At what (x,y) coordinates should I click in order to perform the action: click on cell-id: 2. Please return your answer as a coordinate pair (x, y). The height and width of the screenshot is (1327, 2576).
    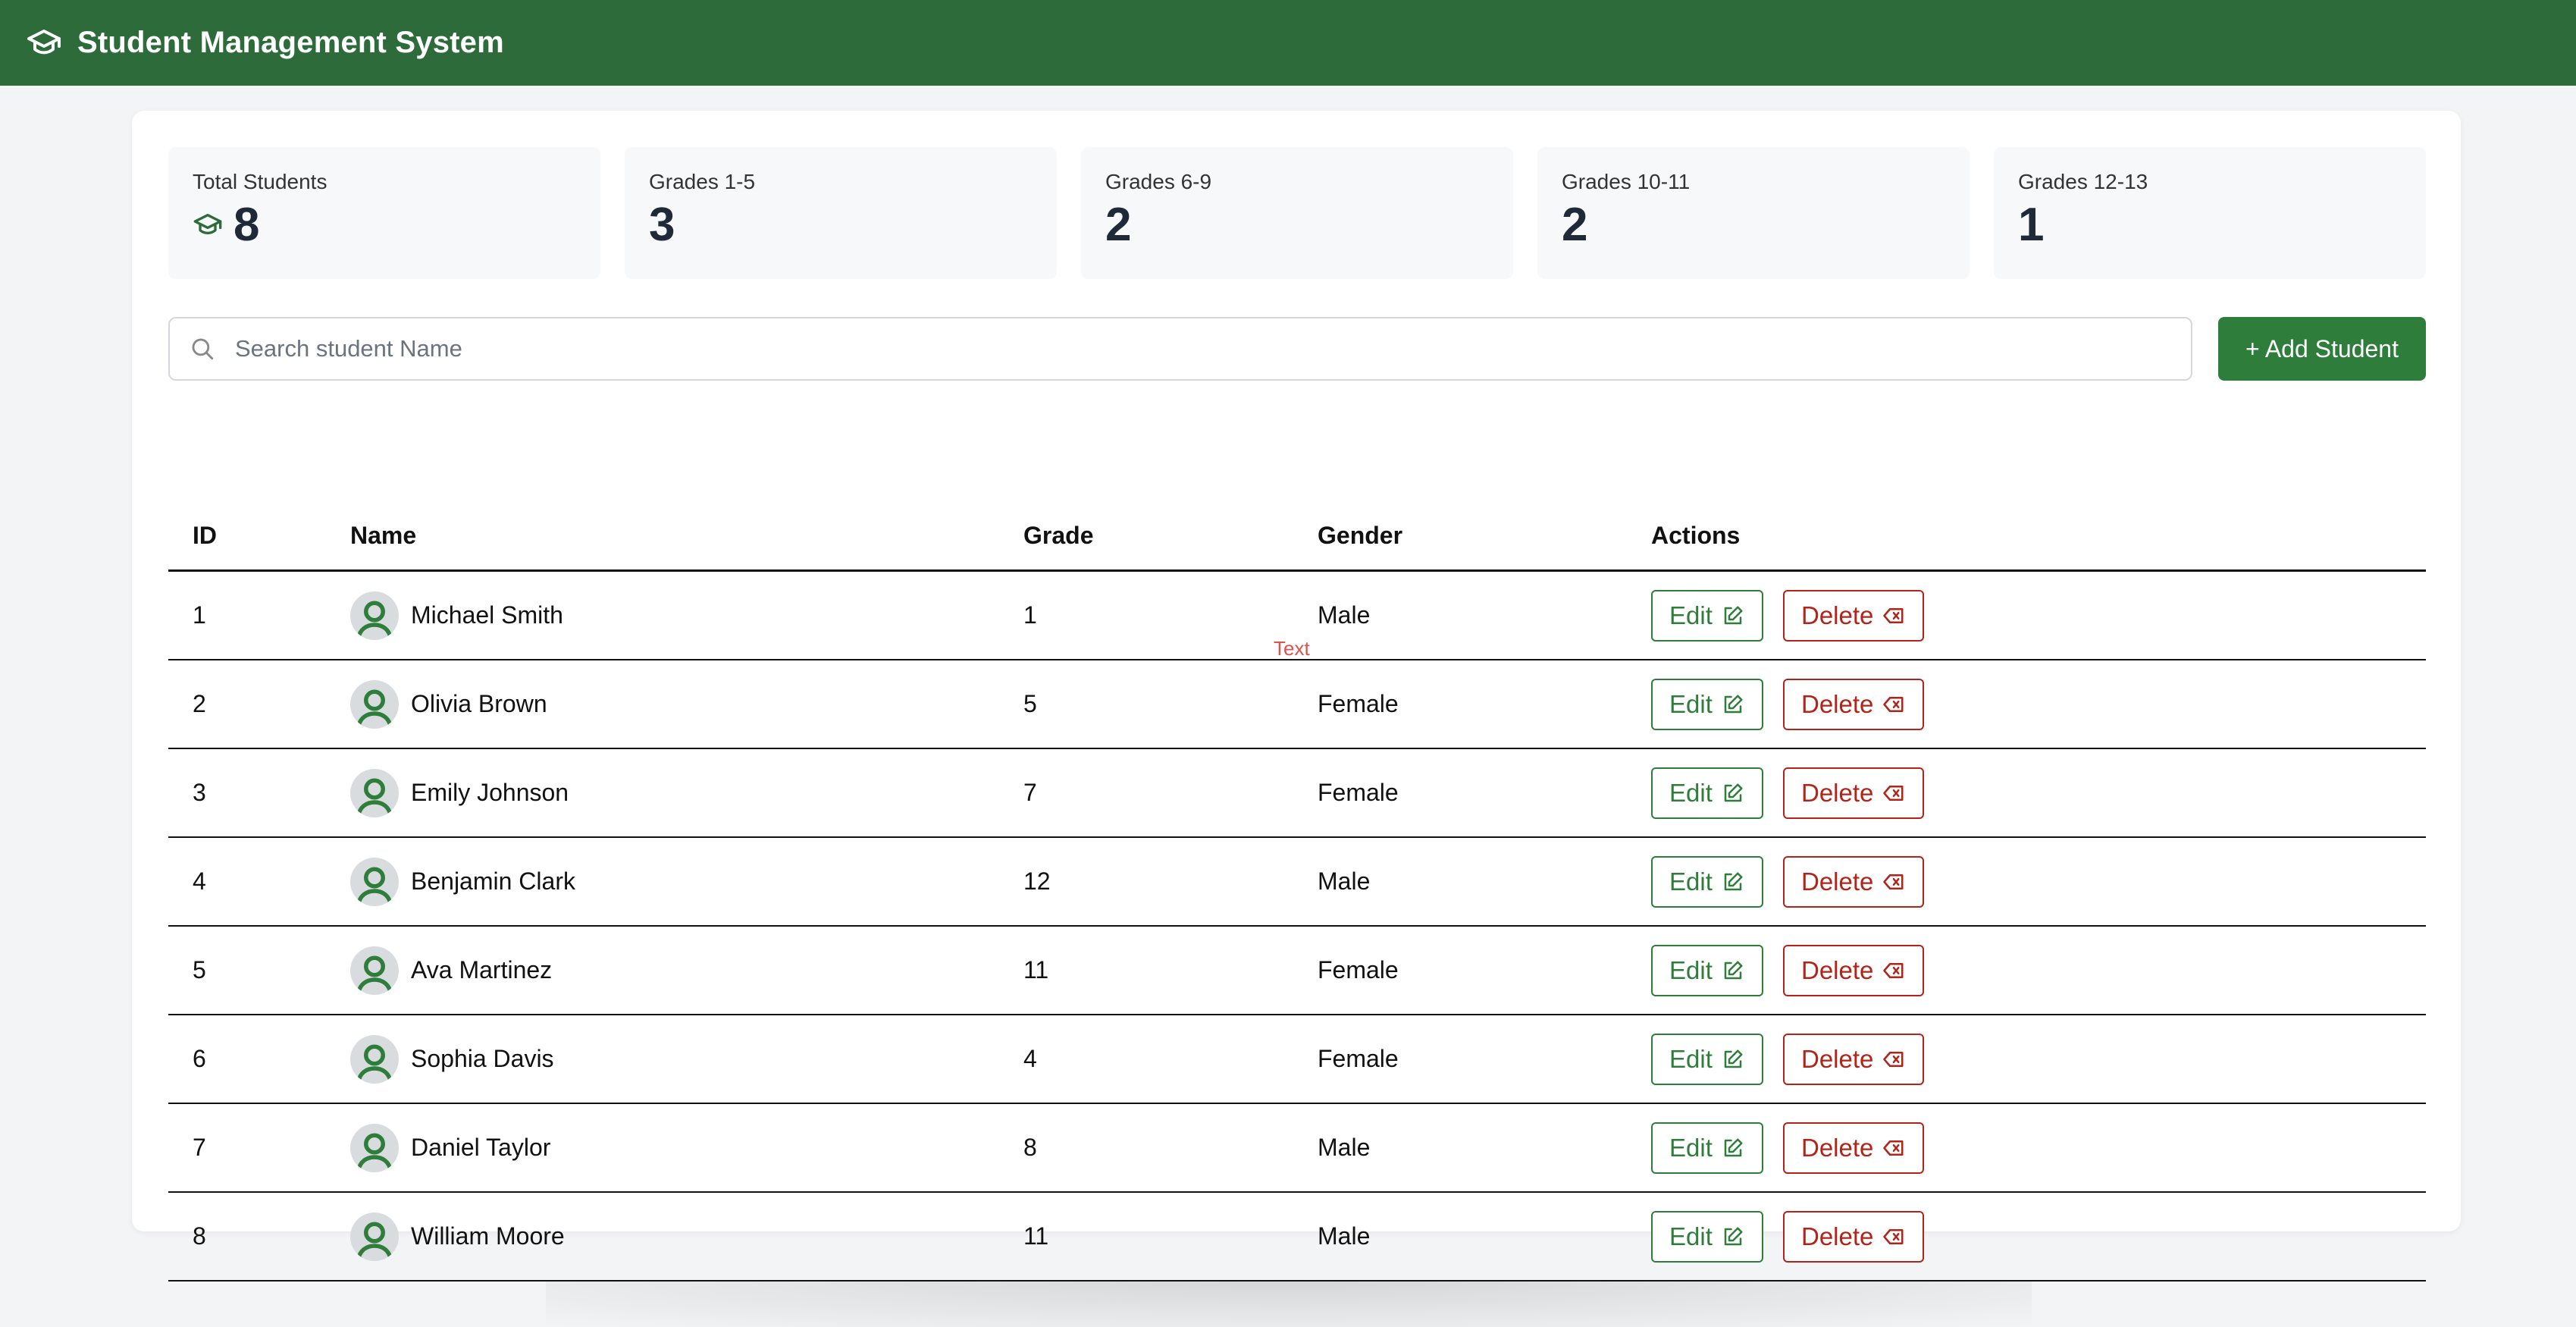
    Looking at the image, I should click on (259, 704).